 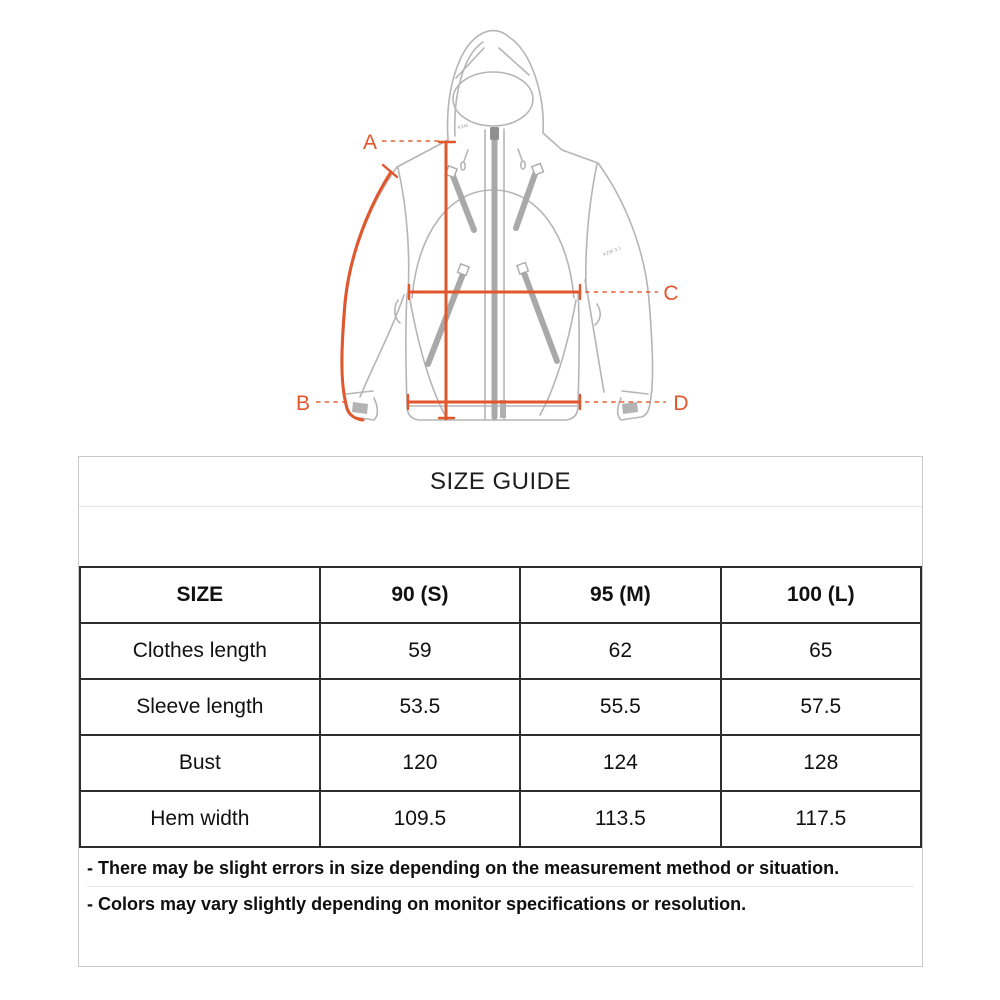 I want to click on sleeve-right-inner, so click(x=594, y=336).